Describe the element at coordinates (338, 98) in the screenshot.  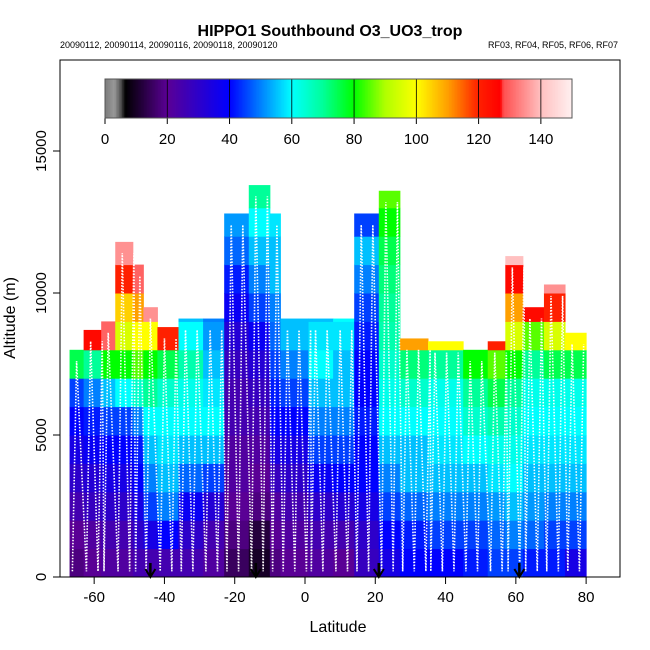
I see `colorbar-frame` at that location.